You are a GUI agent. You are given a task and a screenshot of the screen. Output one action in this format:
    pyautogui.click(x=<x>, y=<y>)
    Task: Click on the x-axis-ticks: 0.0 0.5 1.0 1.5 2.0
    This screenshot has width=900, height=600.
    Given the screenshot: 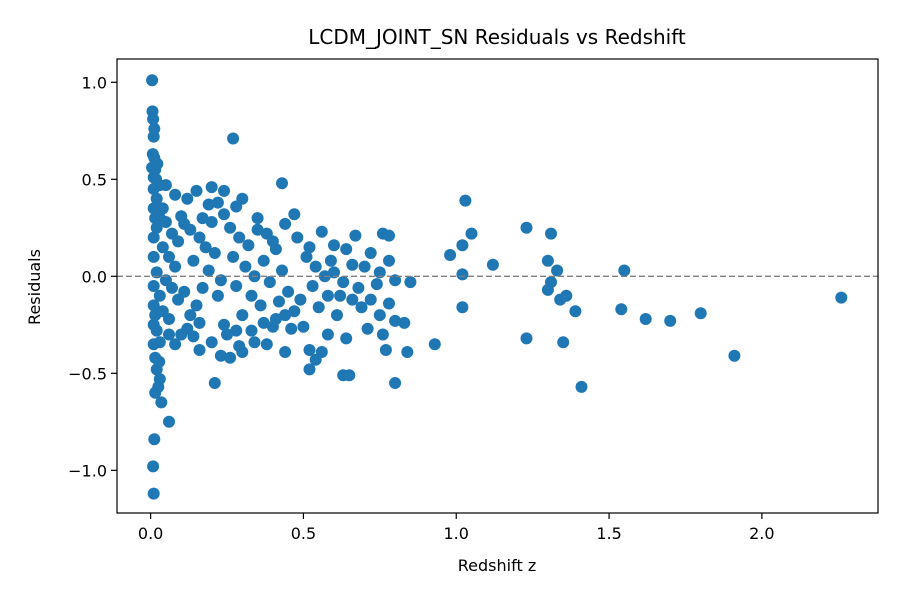 What is the action you would take?
    pyautogui.click(x=456, y=528)
    